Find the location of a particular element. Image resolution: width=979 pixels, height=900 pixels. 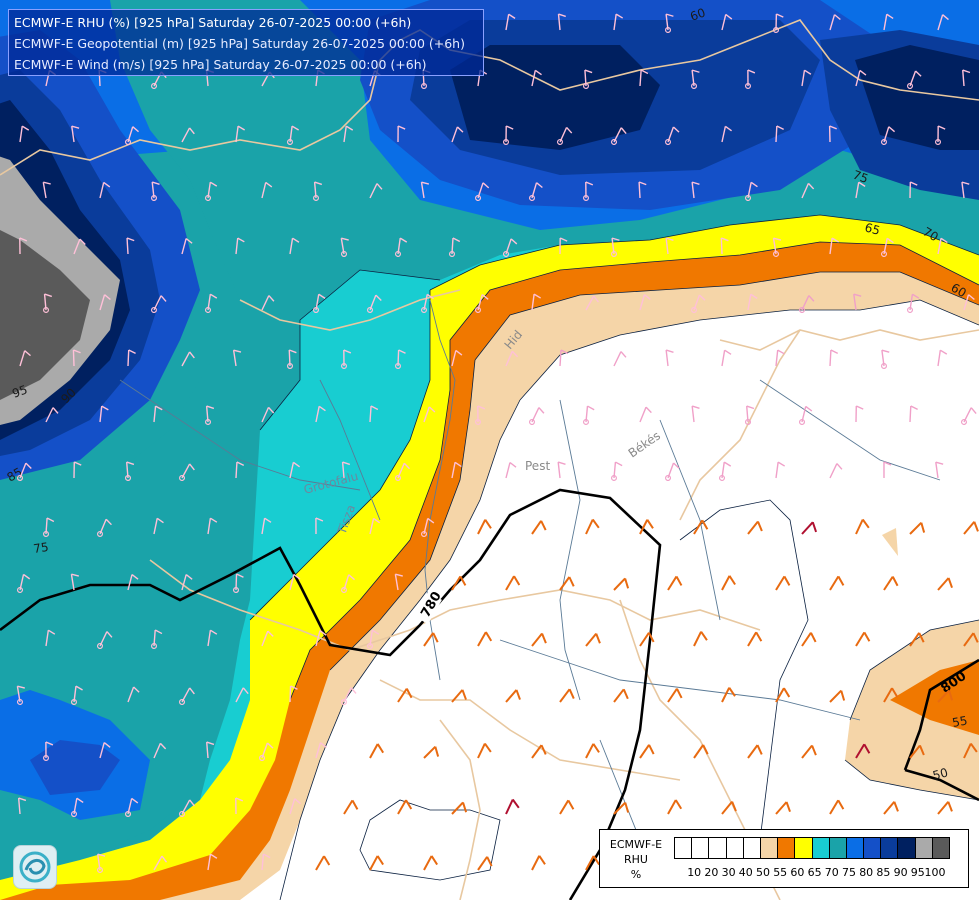

rh-contour-60-west is located at coordinates (370, 520).